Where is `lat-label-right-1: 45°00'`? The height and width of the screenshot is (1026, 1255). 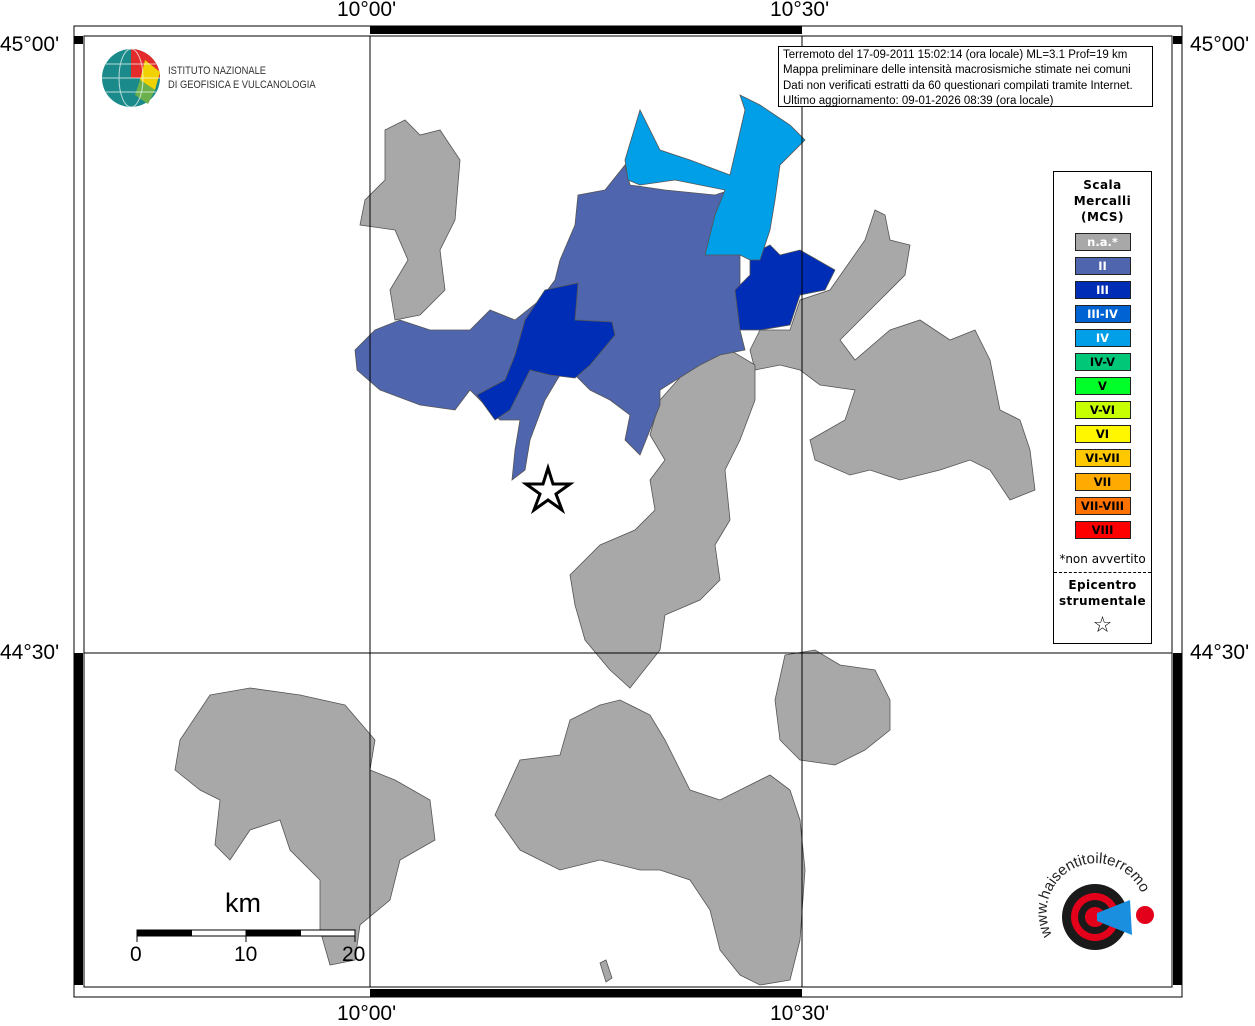
lat-label-right-1: 45°00' is located at coordinates (1220, 44).